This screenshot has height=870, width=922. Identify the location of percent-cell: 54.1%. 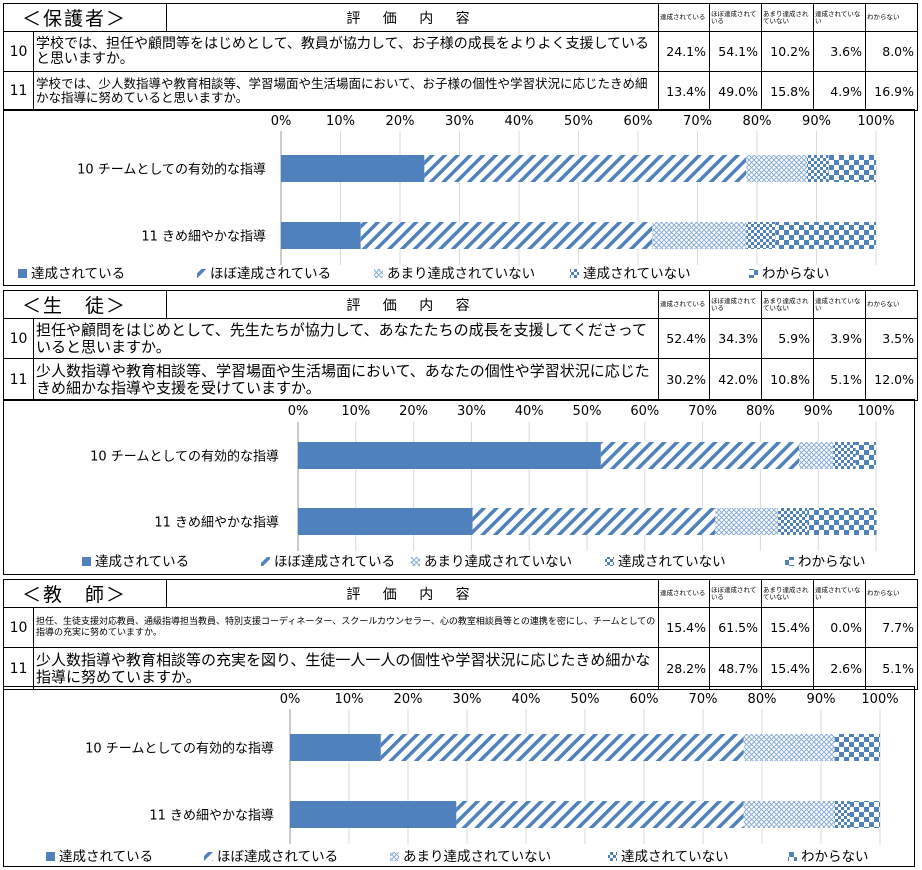
(736, 51).